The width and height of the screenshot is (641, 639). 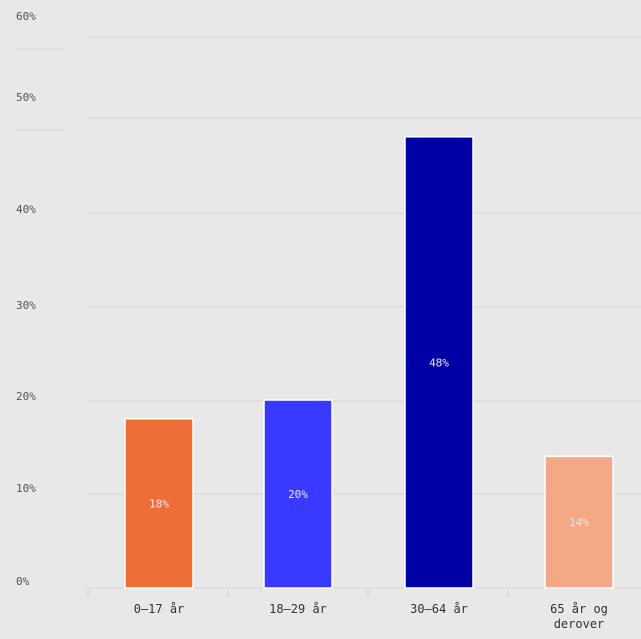 I want to click on x-tick-label: 65 år og, so click(x=579, y=609).